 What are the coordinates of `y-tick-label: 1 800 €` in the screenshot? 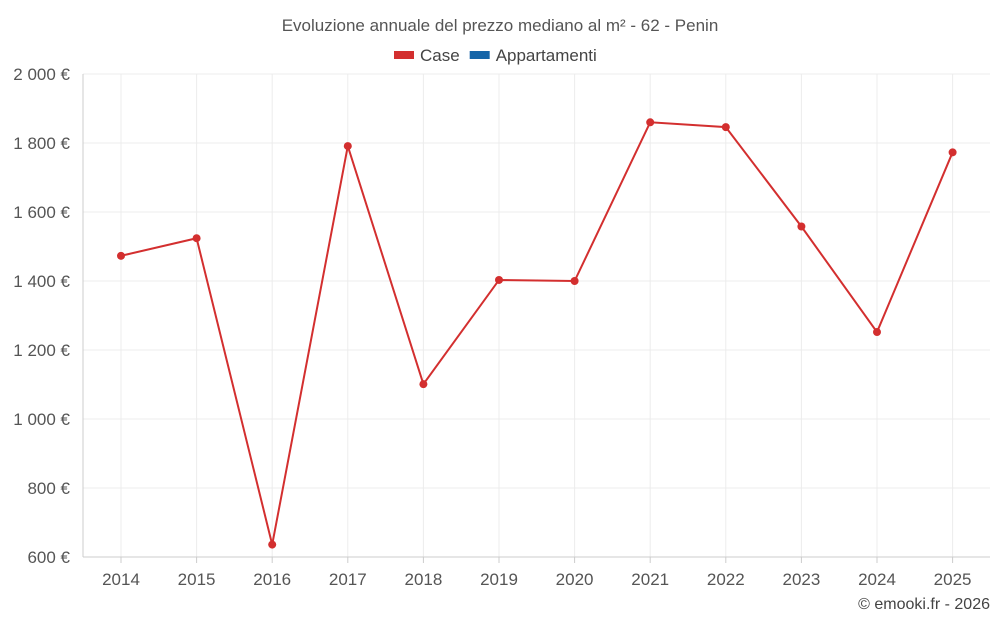 It's located at (41, 143).